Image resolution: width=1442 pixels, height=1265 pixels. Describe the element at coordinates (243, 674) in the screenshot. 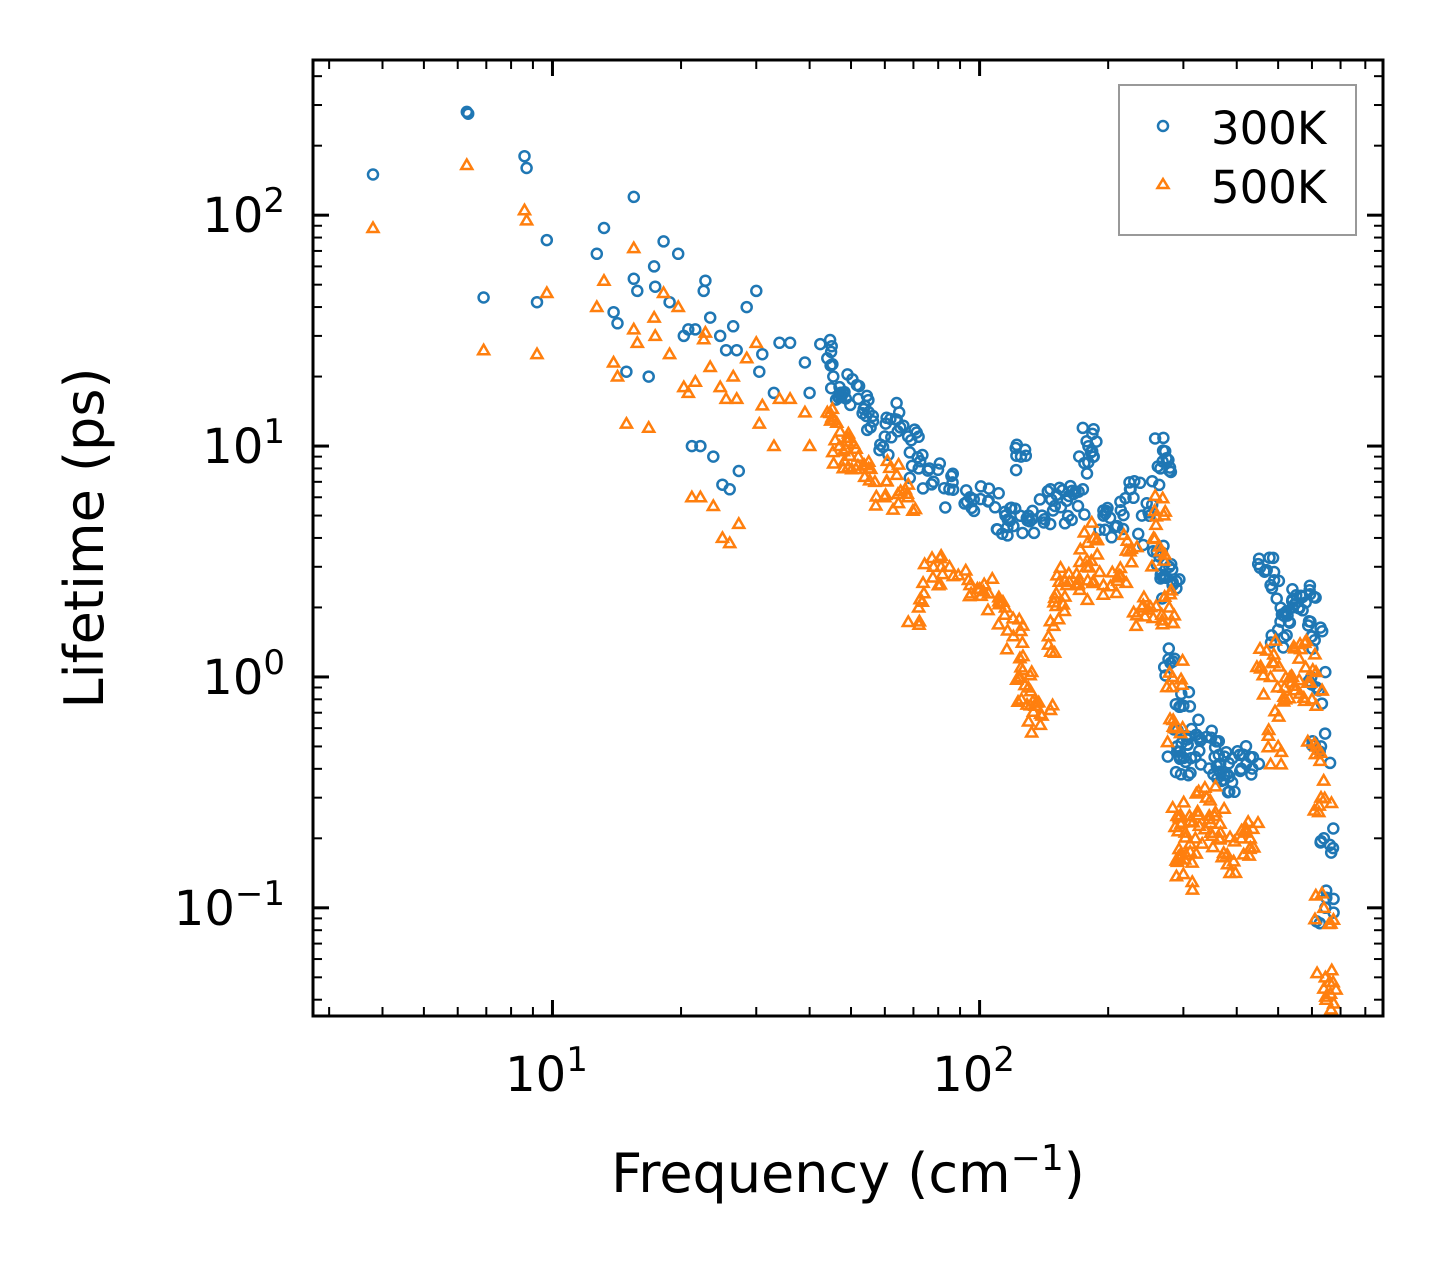

I see `y-tick-label: 100` at that location.